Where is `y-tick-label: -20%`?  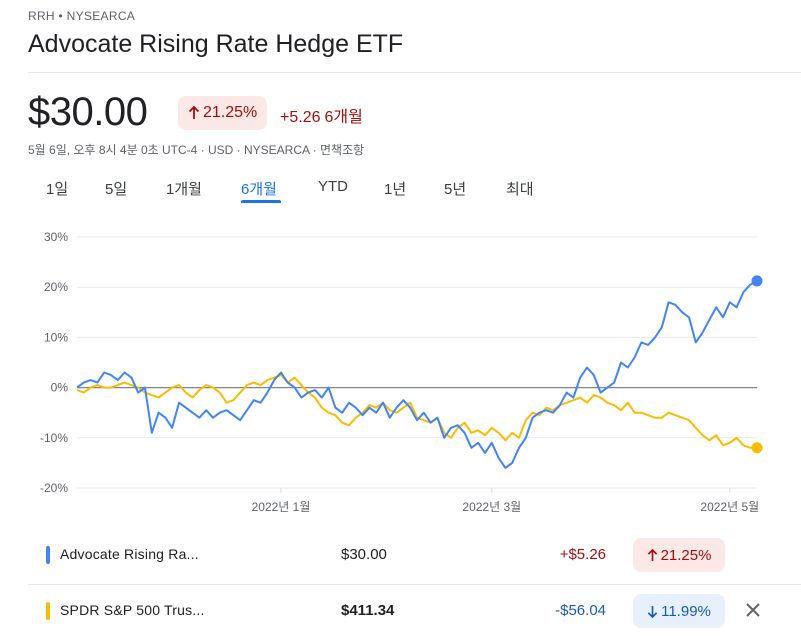 y-tick-label: -20% is located at coordinates (54, 488).